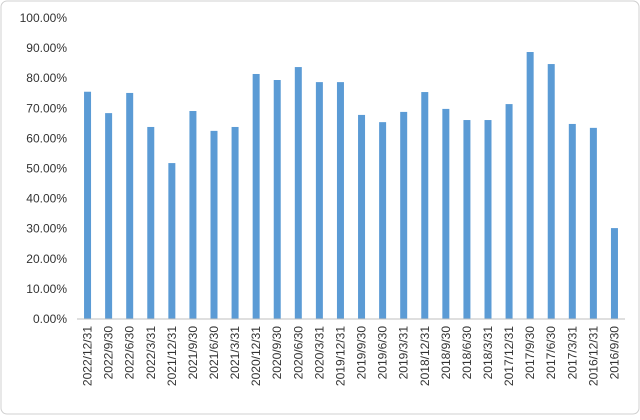 Image resolution: width=640 pixels, height=420 pixels. I want to click on y-tick-label: 70.00%, so click(46, 108).